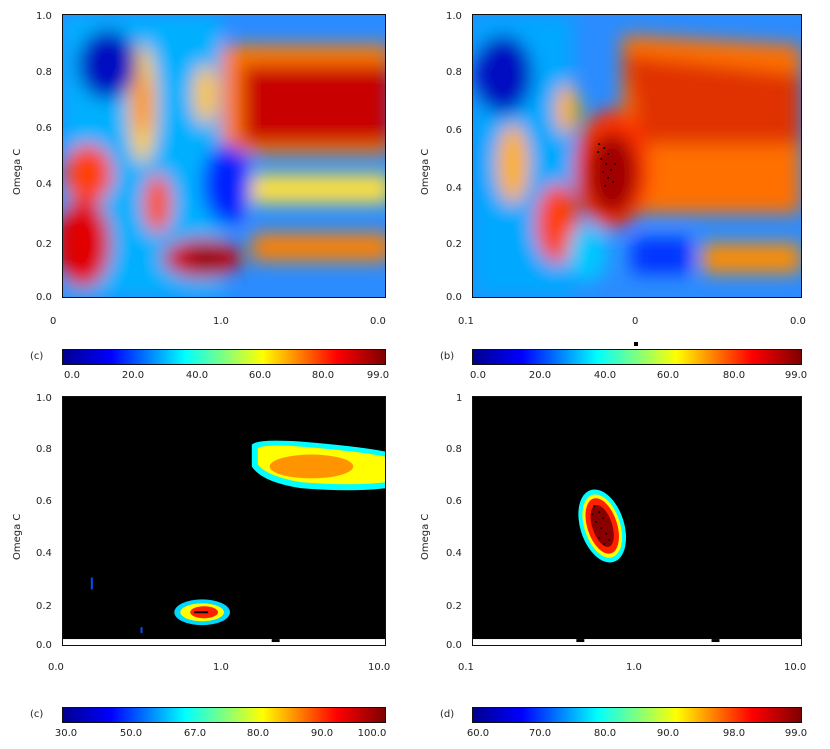  Describe the element at coordinates (447, 714) in the screenshot. I see `colorbar-label: (d)` at that location.